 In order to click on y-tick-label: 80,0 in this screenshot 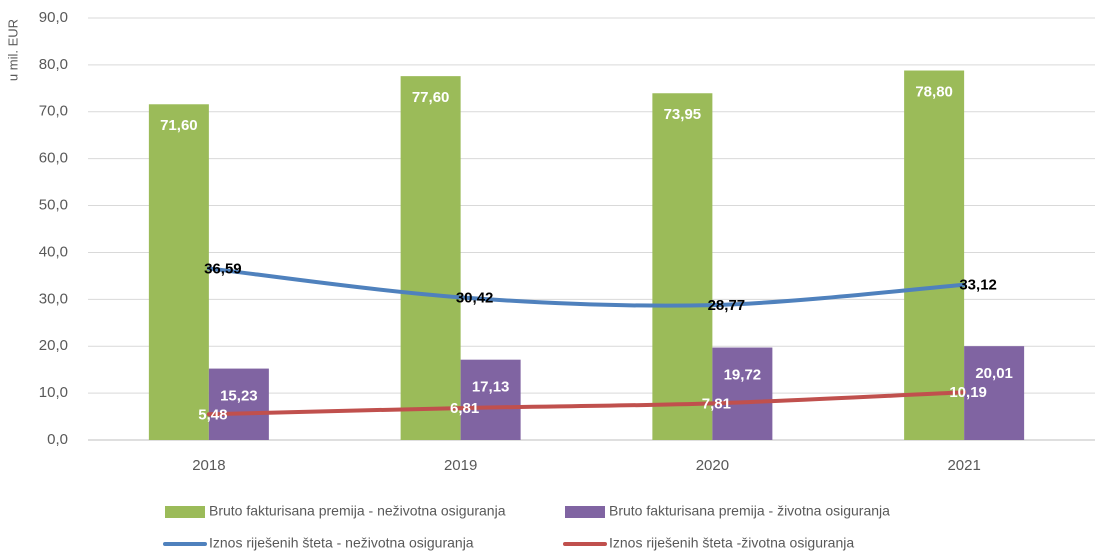, I will do `click(53, 64)`.